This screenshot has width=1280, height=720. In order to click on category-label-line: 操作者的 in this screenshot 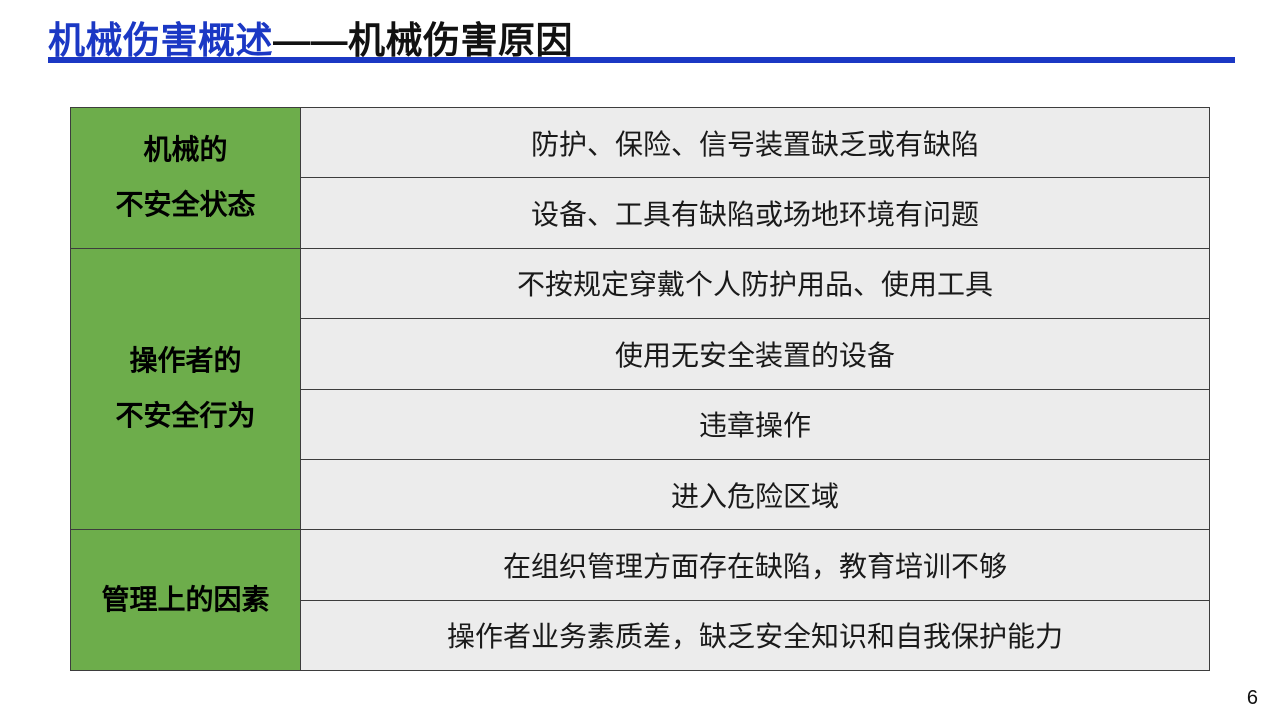, I will do `click(185, 361)`.